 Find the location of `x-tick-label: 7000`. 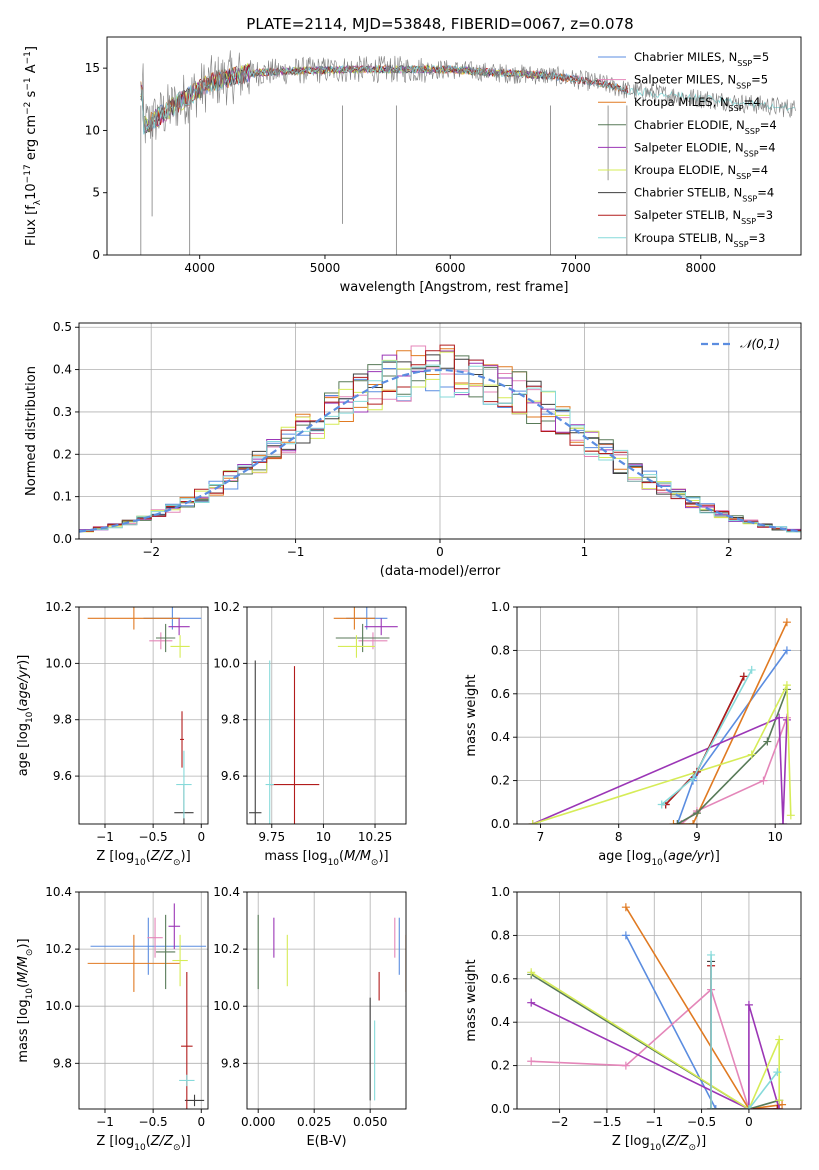

x-tick-label: 7000 is located at coordinates (575, 268).